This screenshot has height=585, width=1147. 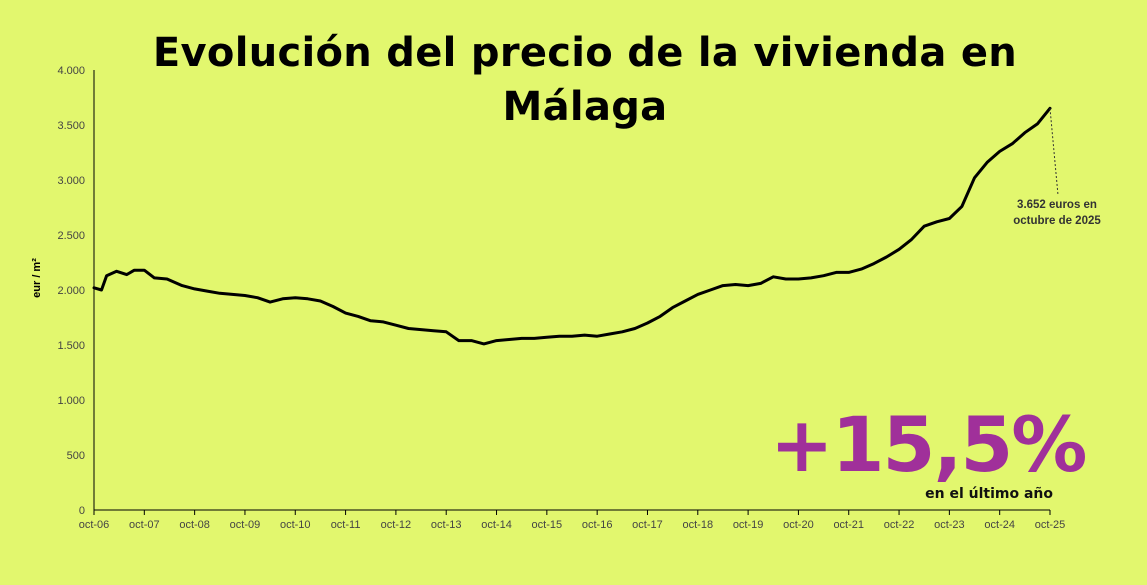 I want to click on y-tick-label: 3.500, so click(x=71, y=126).